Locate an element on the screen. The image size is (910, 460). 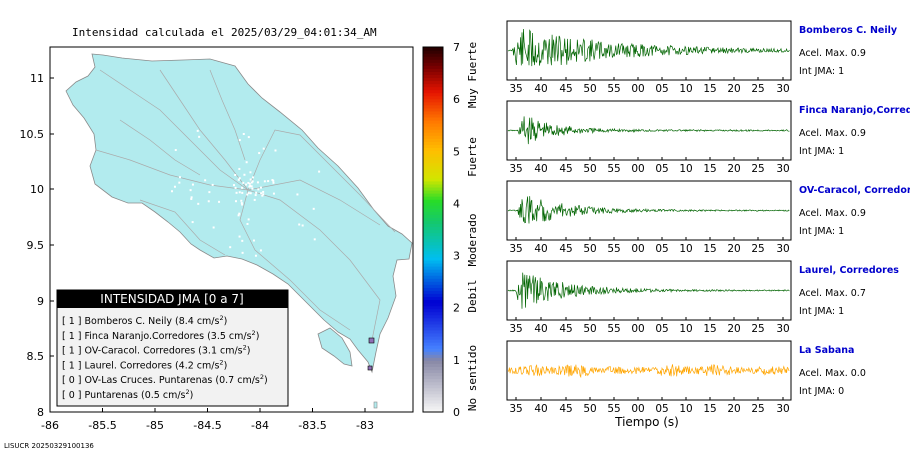
legend-item: [ 0 ] Puntarenas (0.5 cm/s2) is located at coordinates (127, 394).